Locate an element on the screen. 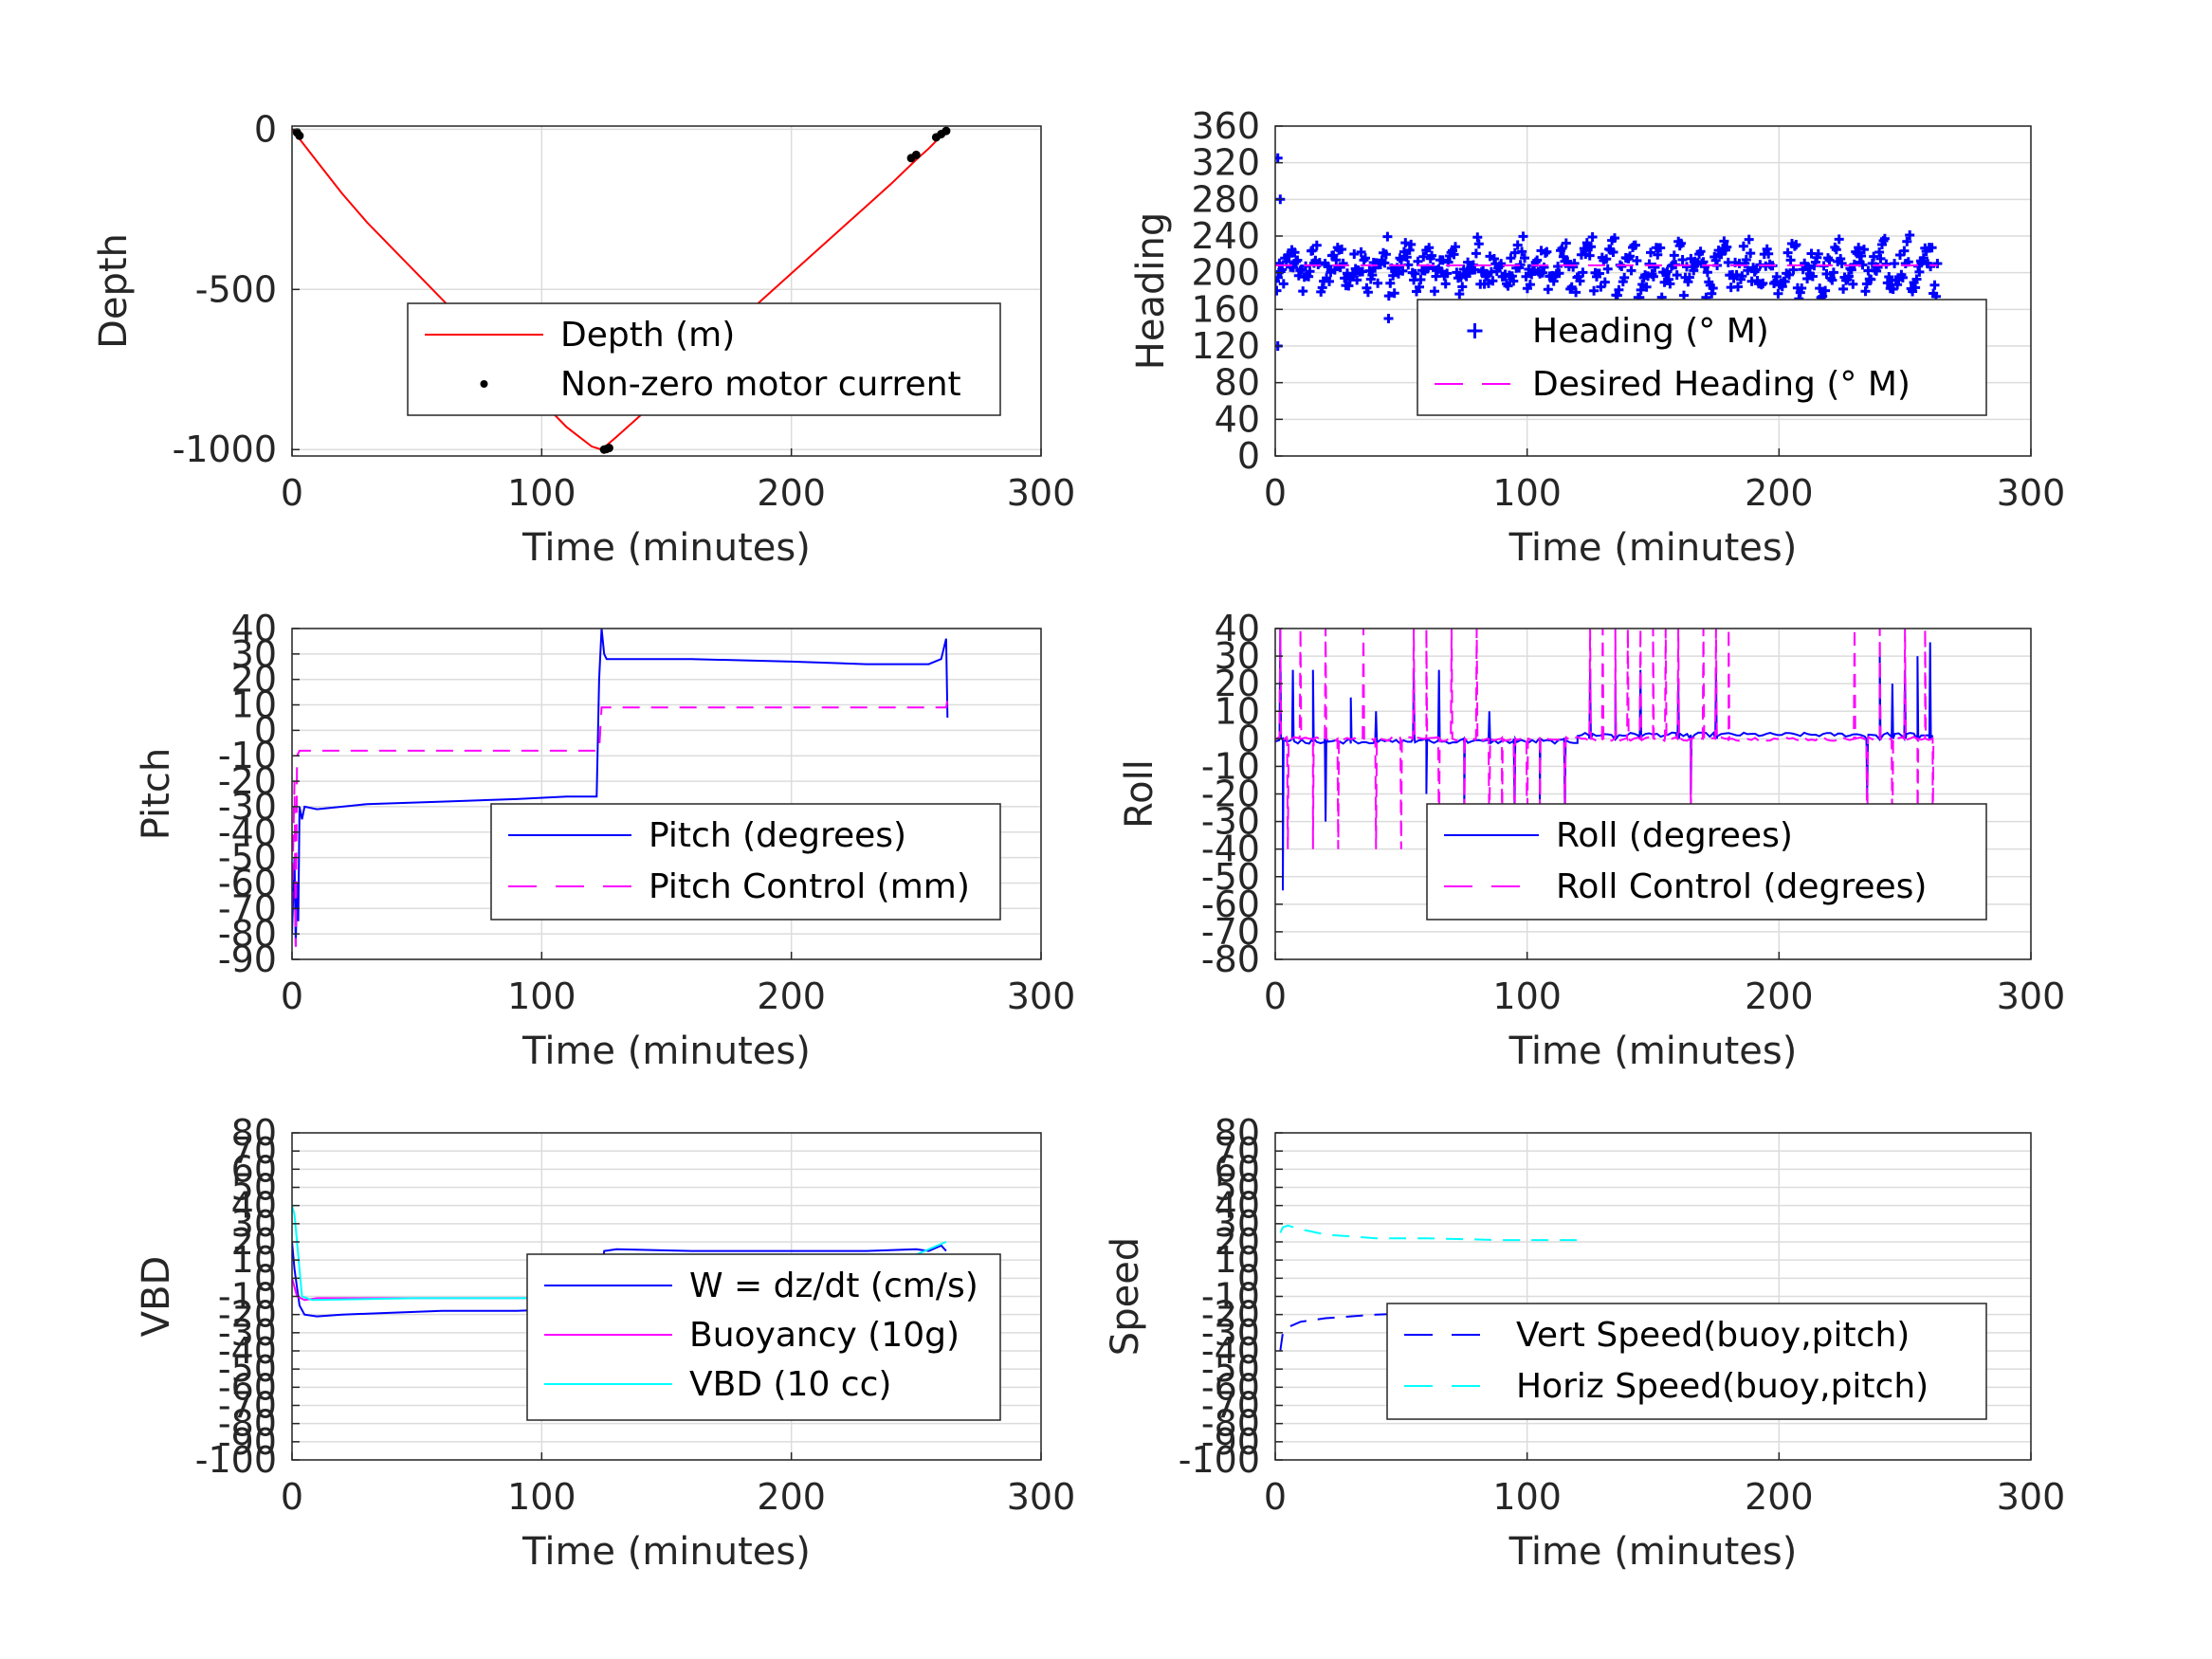 The width and height of the screenshot is (2212, 1659). speed-ylabel: Speed is located at coordinates (1125, 1296).